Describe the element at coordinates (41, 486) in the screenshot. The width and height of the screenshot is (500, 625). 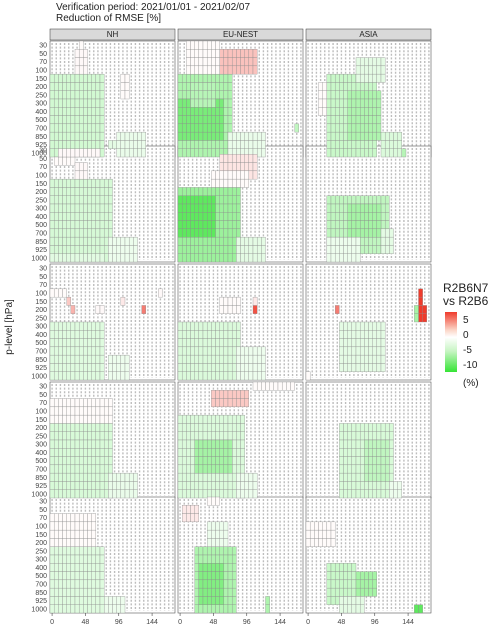
I see `y-tick-label: 925` at that location.